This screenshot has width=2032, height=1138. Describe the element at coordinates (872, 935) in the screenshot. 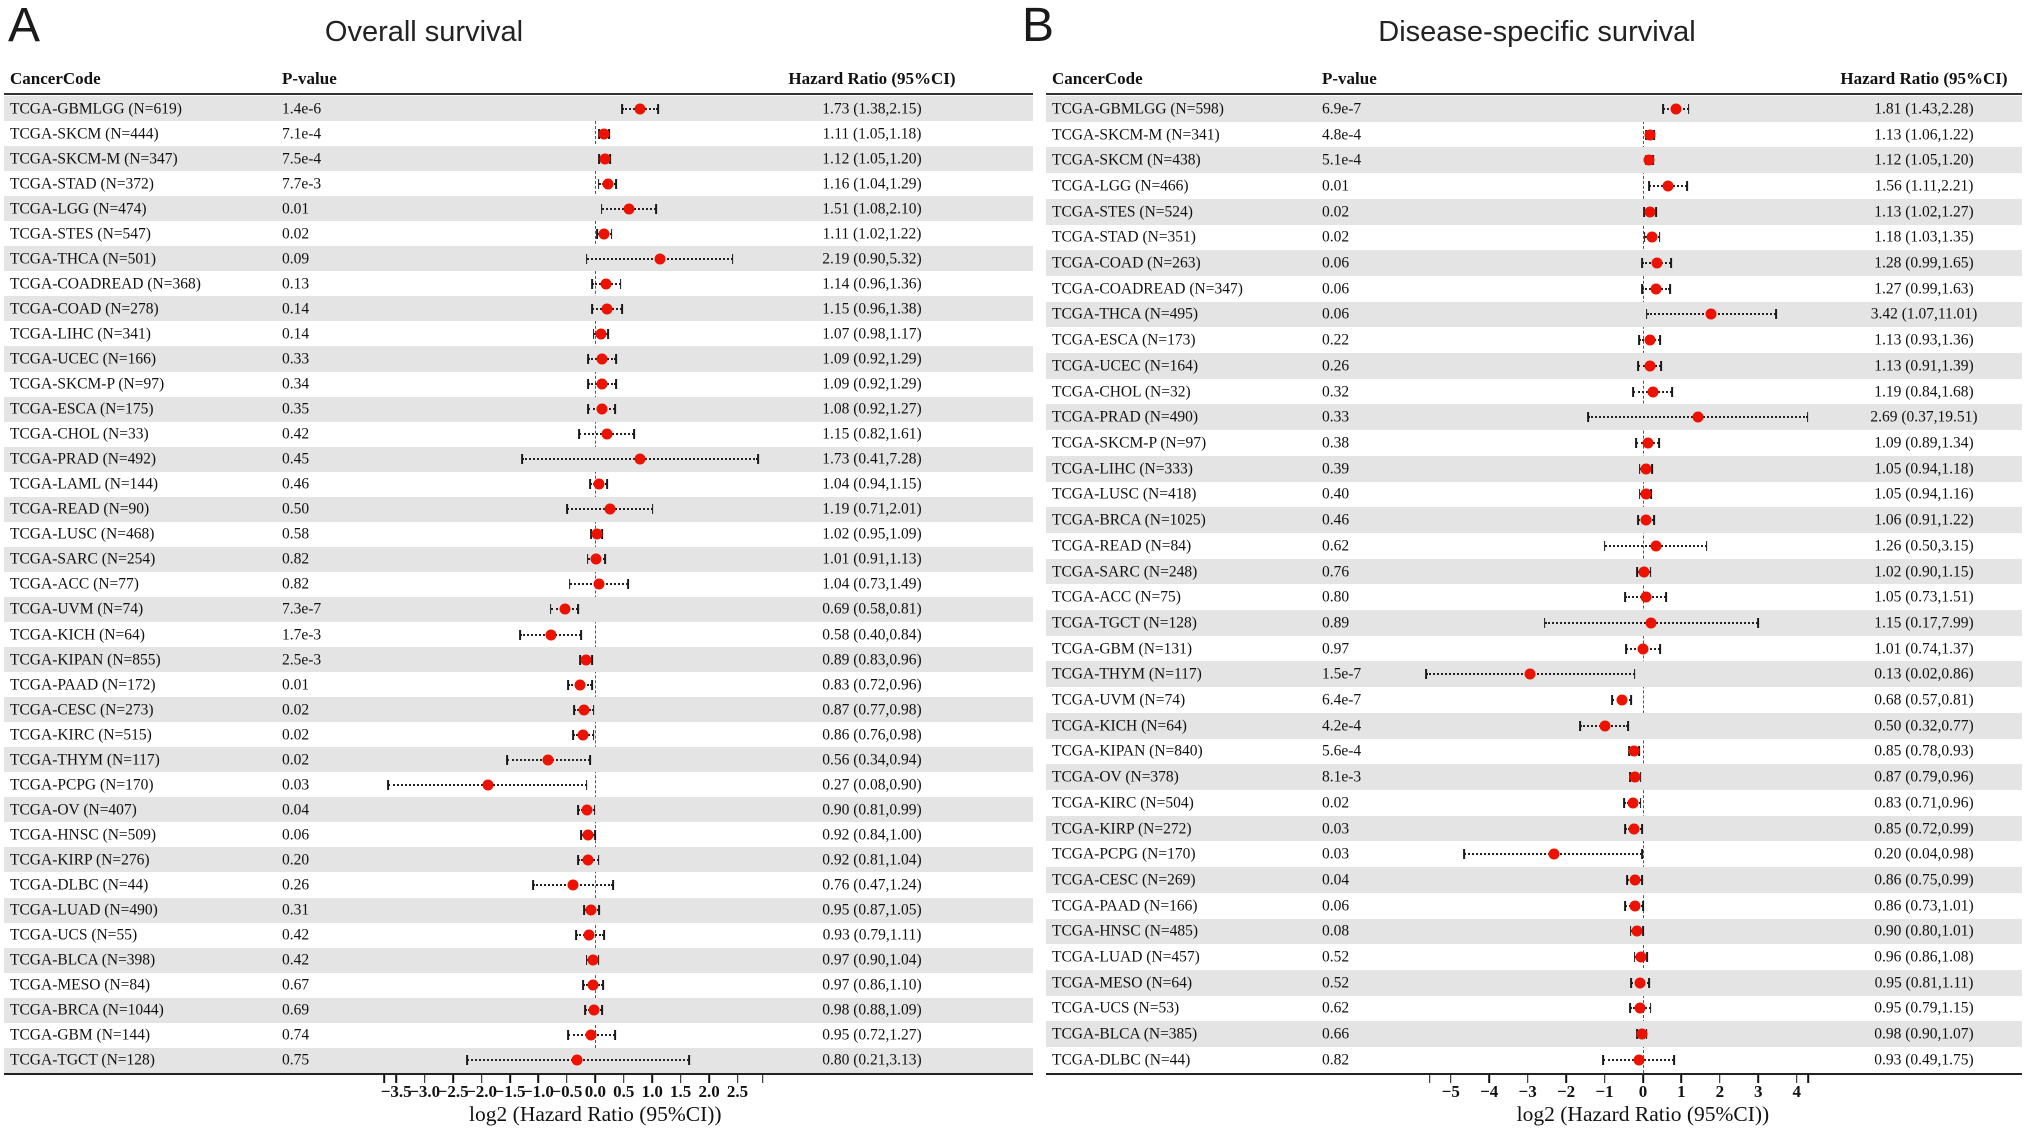

I see `hazard-ratio-text: 0.93 (0.79,1.11)` at that location.